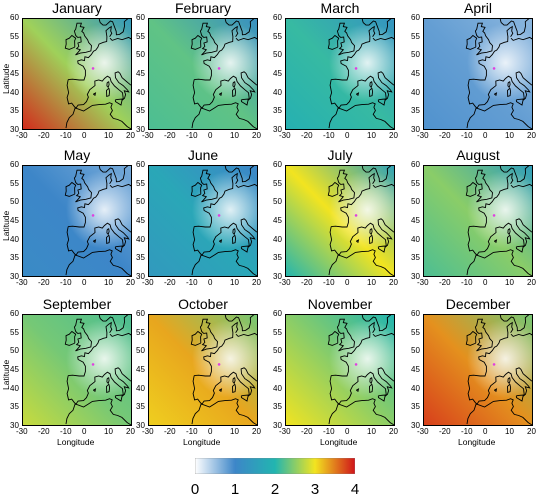  What do you see at coordinates (6, 225) in the screenshot?
I see `y-axis-label: Latitude` at bounding box center [6, 225].